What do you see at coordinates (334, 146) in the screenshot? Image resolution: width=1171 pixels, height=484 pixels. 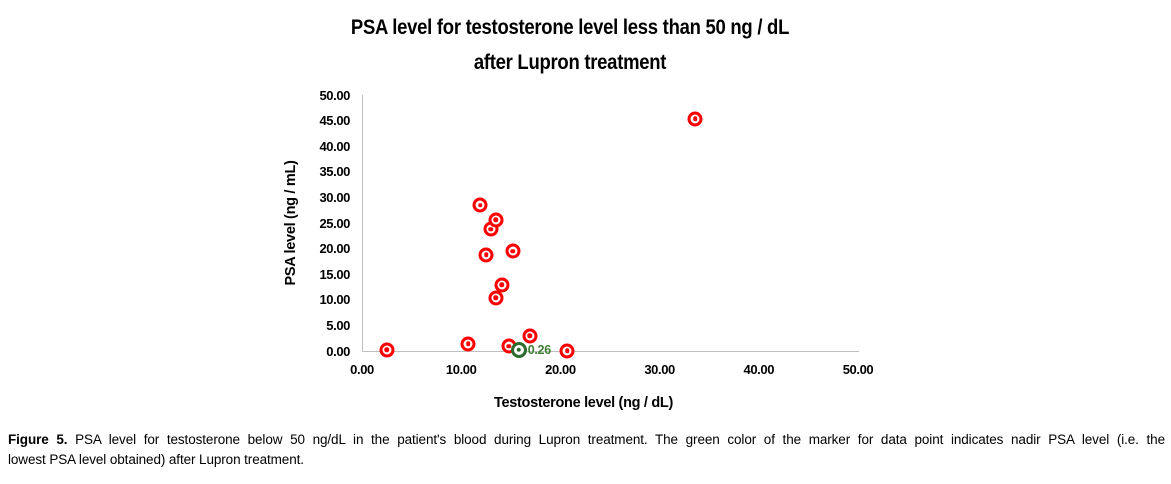 I see `y-tick-label: 40.00` at bounding box center [334, 146].